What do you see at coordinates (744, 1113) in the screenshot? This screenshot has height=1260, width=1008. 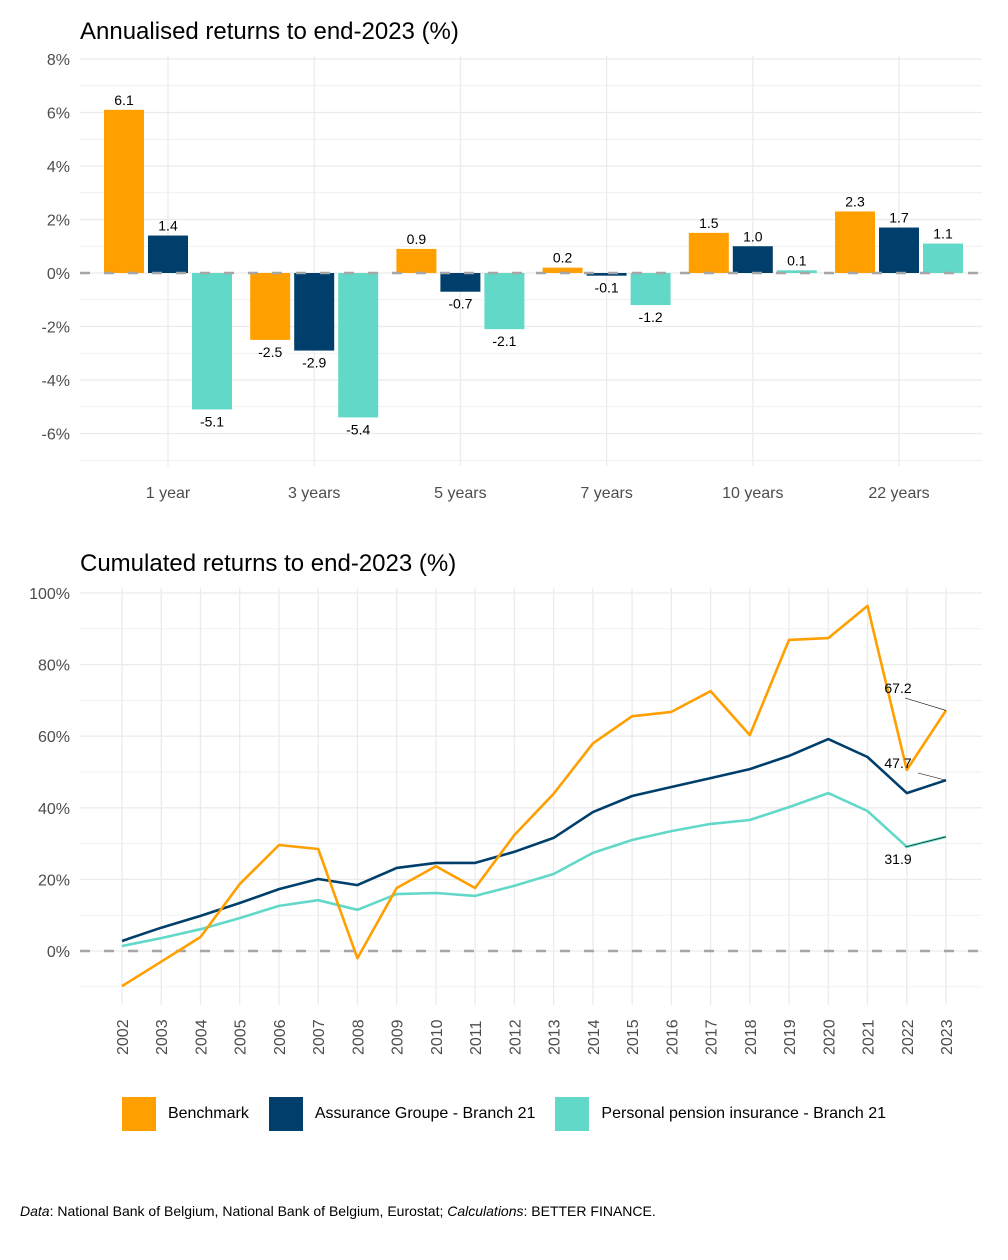 I see `legend-label: Personal pension insurance - Branch 21` at bounding box center [744, 1113].